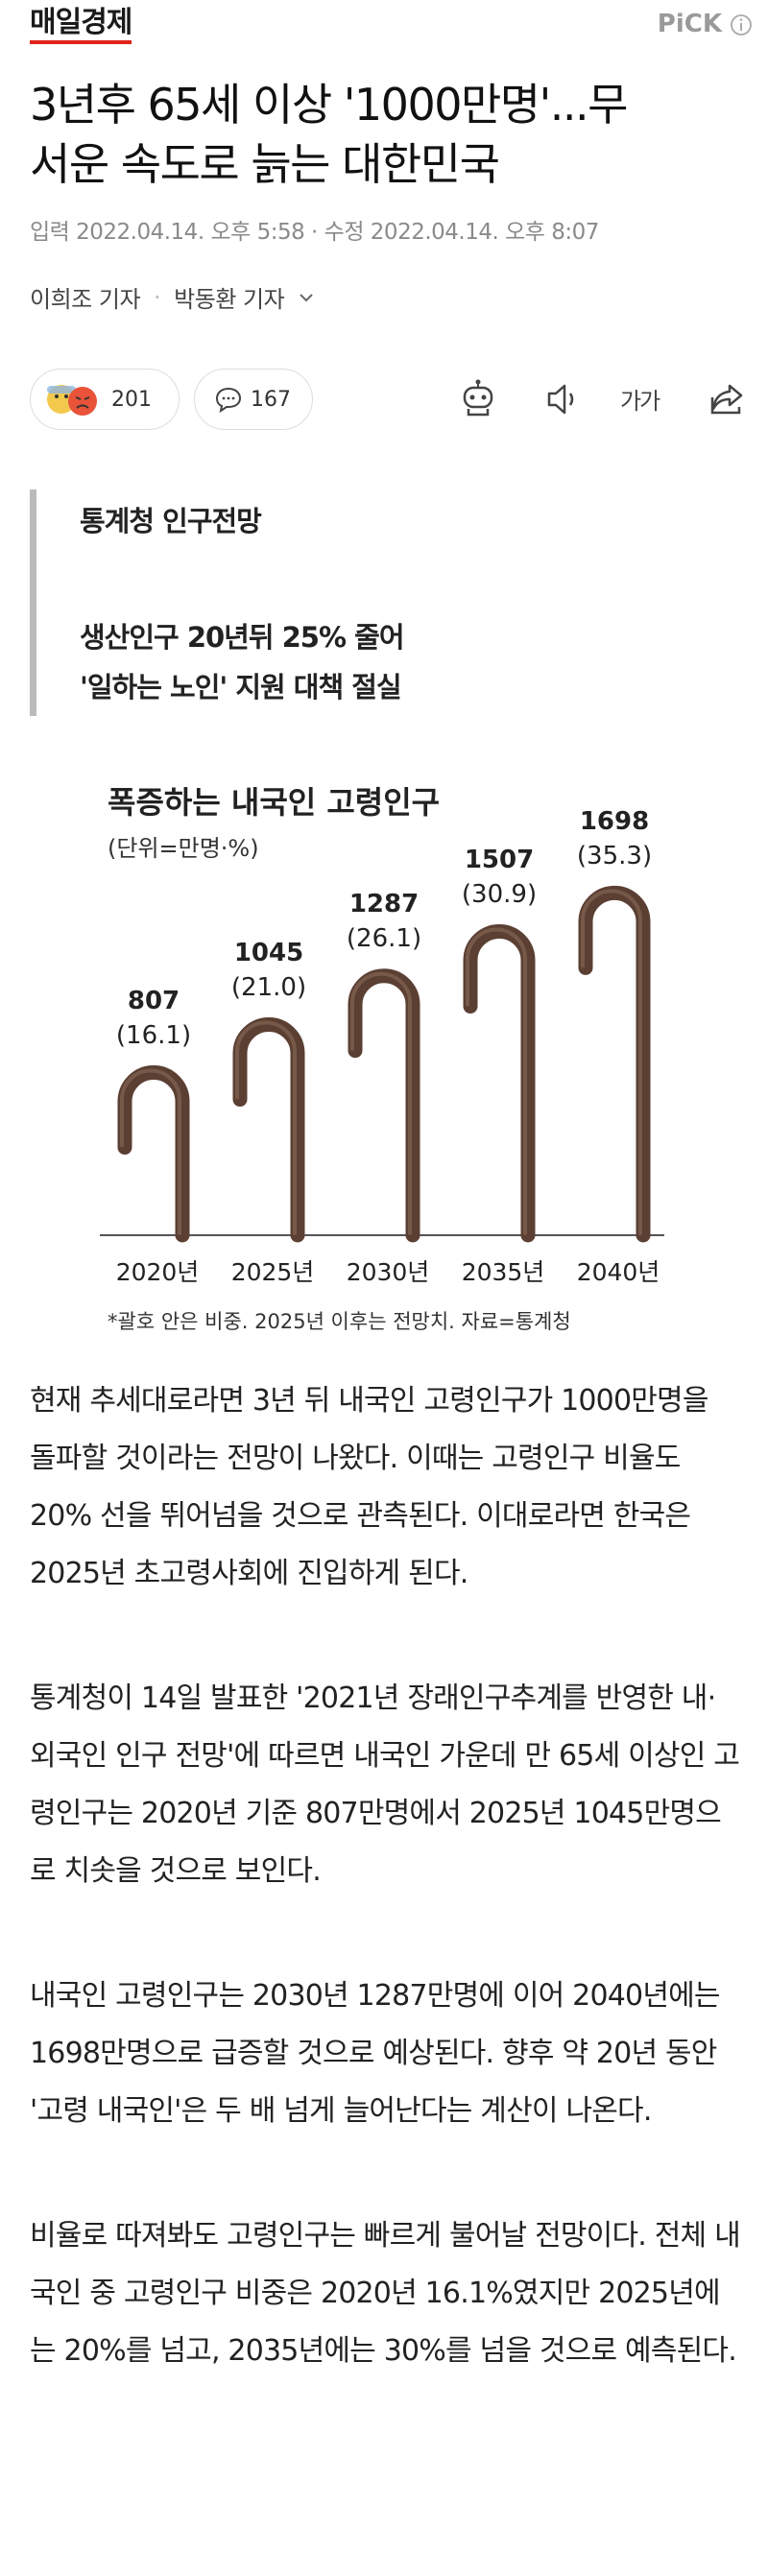  Describe the element at coordinates (618, 1272) in the screenshot. I see `x-tick-label: 2040년` at that location.